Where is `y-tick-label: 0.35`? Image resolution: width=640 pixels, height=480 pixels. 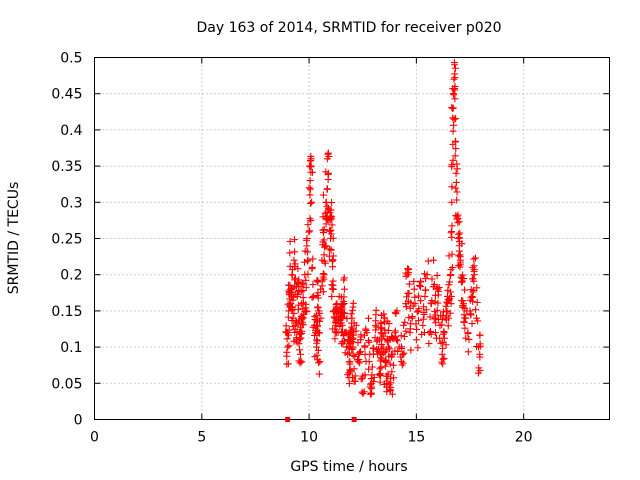 y-tick-label: 0.35 is located at coordinates (66, 167).